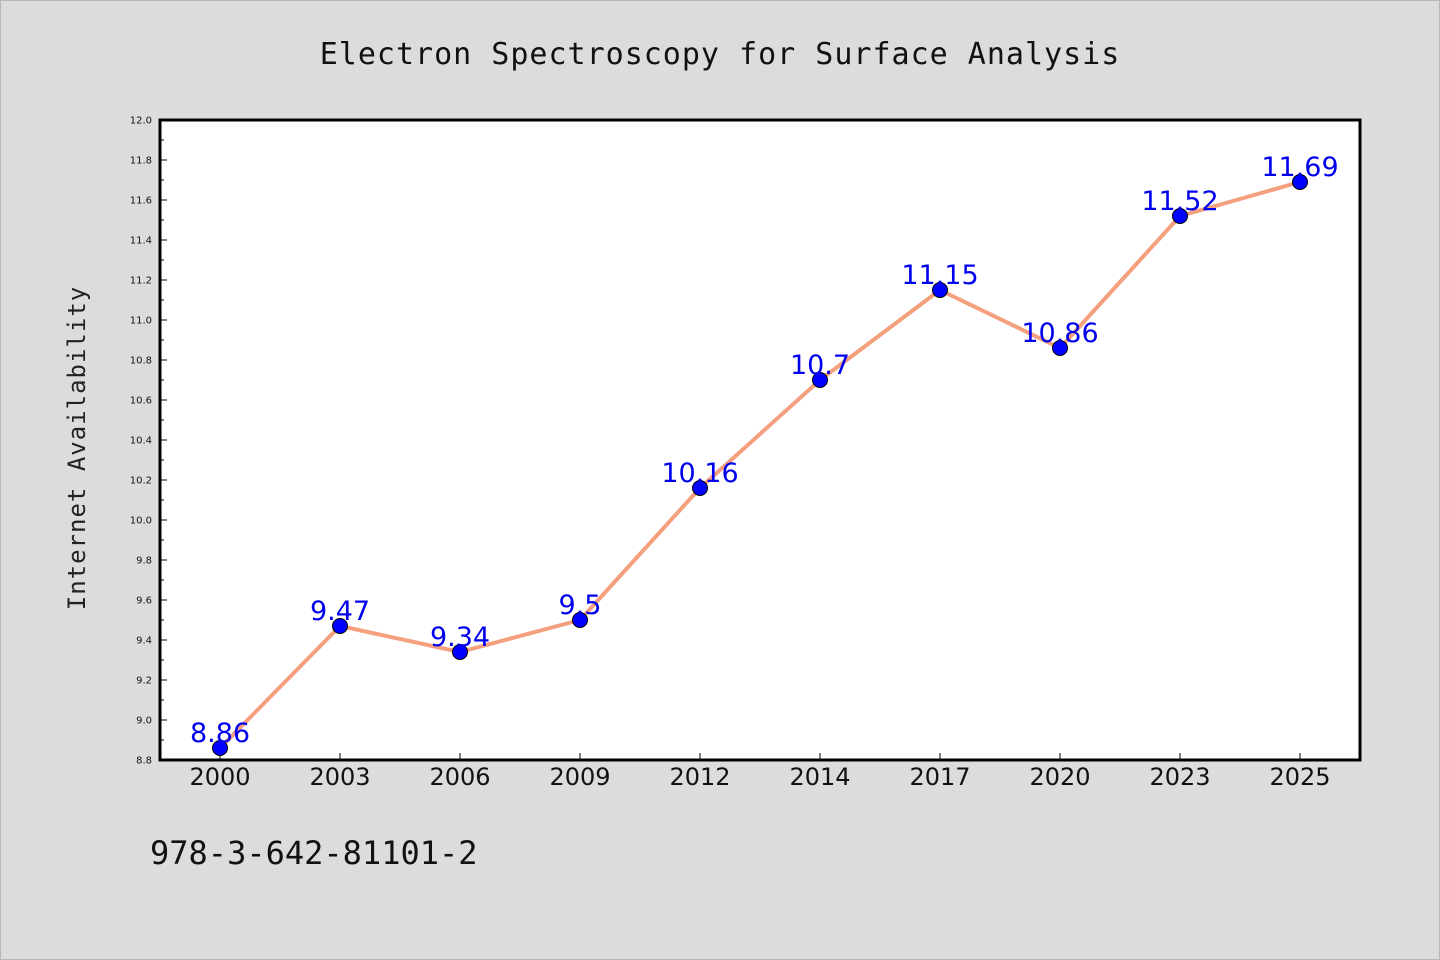 This screenshot has width=1440, height=960. What do you see at coordinates (314, 853) in the screenshot?
I see `isbn-footer: 978-3-642-81101-2` at bounding box center [314, 853].